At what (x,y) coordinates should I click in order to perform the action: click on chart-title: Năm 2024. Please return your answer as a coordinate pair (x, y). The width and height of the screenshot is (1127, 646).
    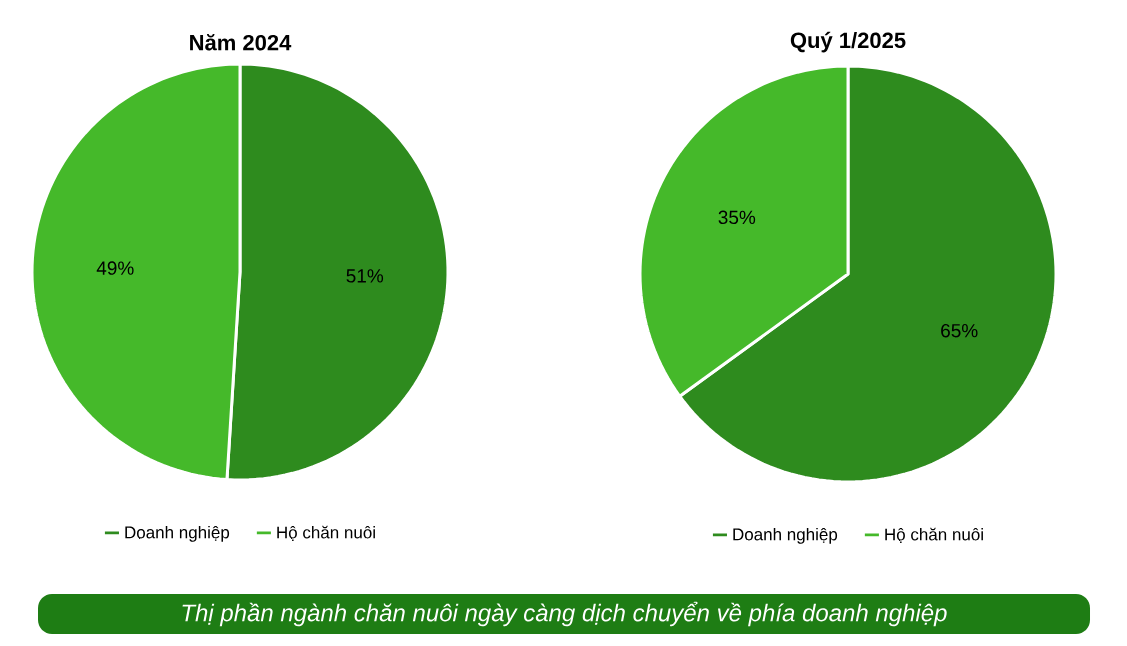
    Looking at the image, I should click on (241, 42).